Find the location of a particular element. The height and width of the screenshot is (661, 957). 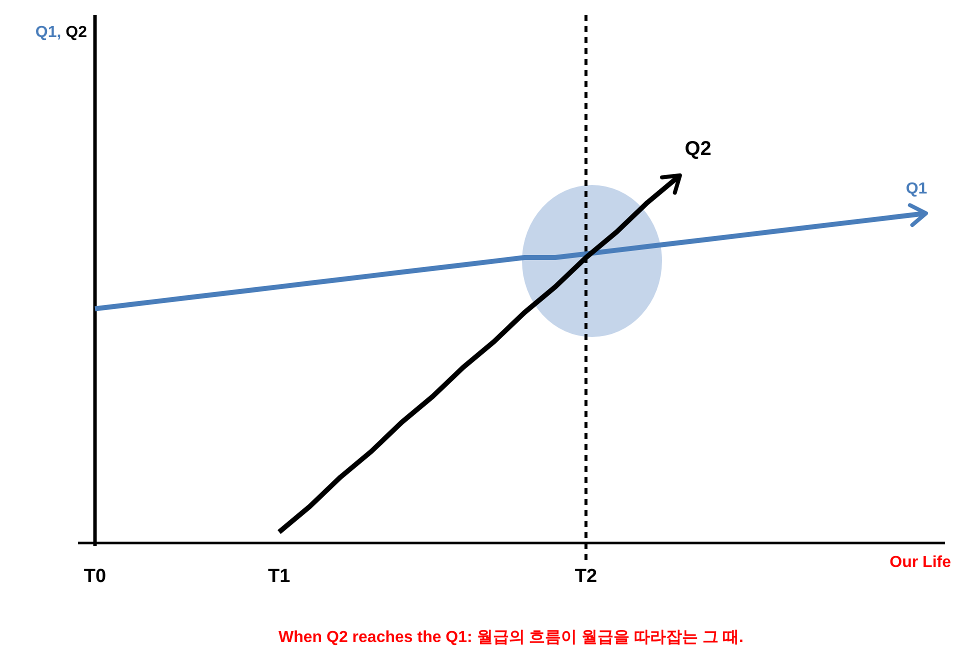

text: Q1, Q2 is located at coordinates (61, 32).